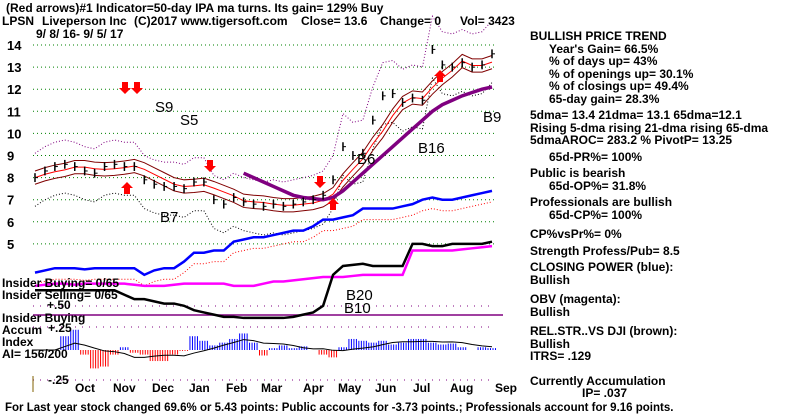 This screenshot has width=800, height=416. I want to click on plus50-label: +.50, so click(59, 305).